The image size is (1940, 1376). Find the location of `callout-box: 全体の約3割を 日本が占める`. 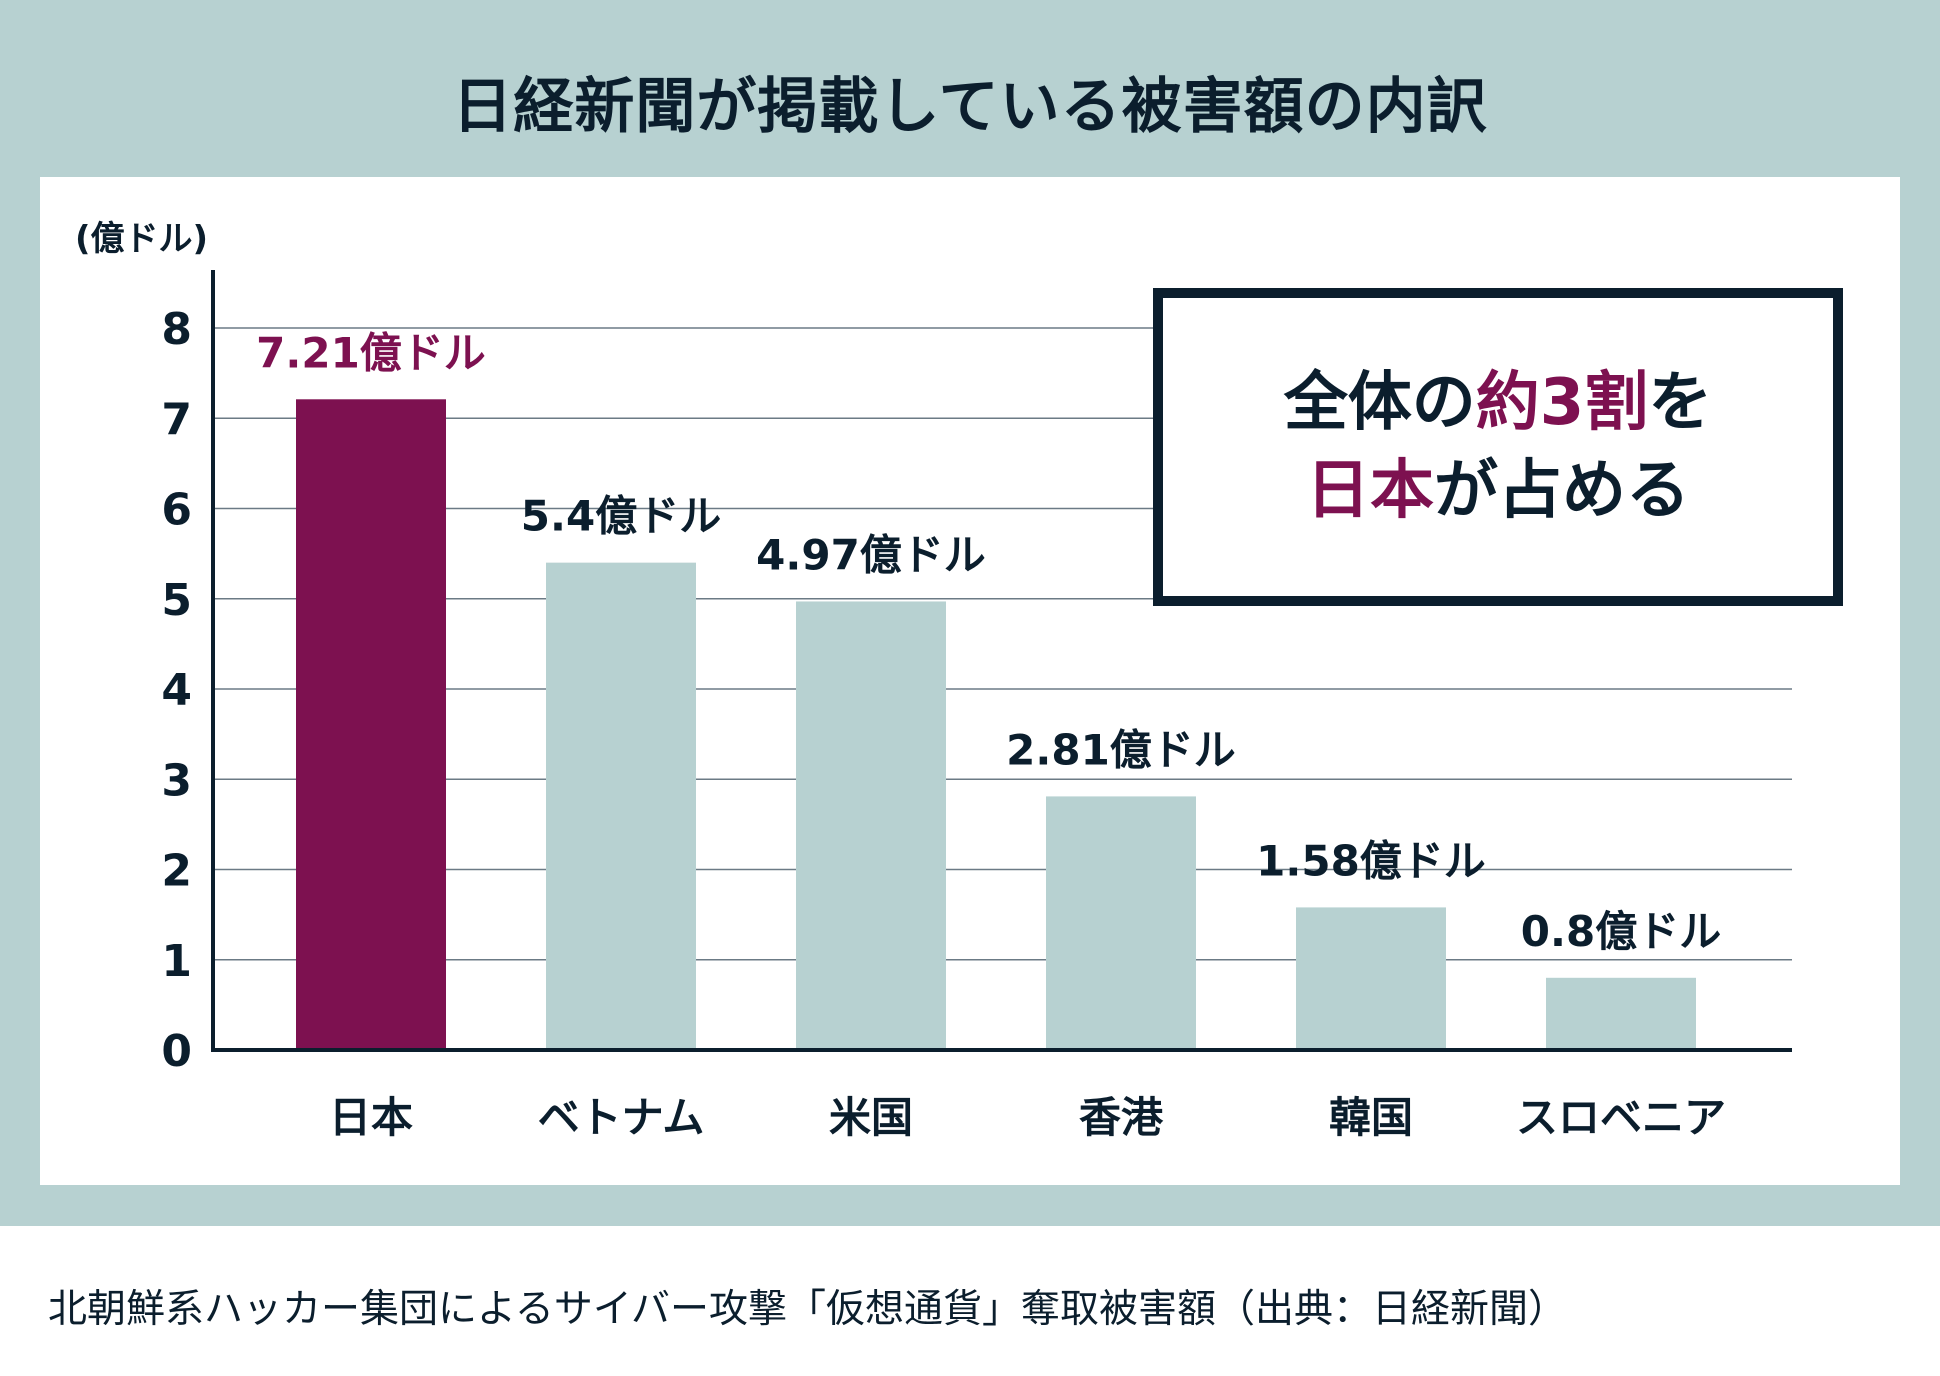

callout-box: 全体の約3割を 日本が占める is located at coordinates (1498, 447).